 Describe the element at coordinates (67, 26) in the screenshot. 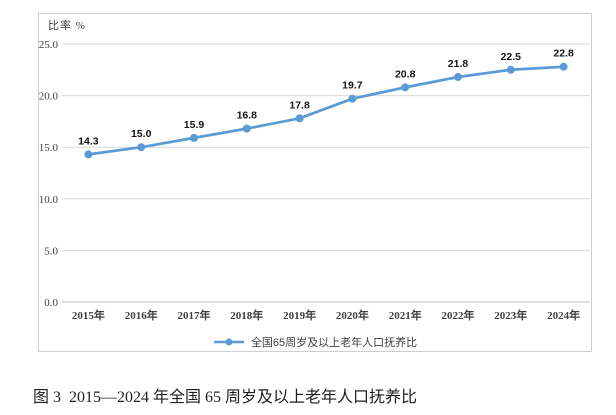

I see `y-axis-title: 比率 %` at that location.